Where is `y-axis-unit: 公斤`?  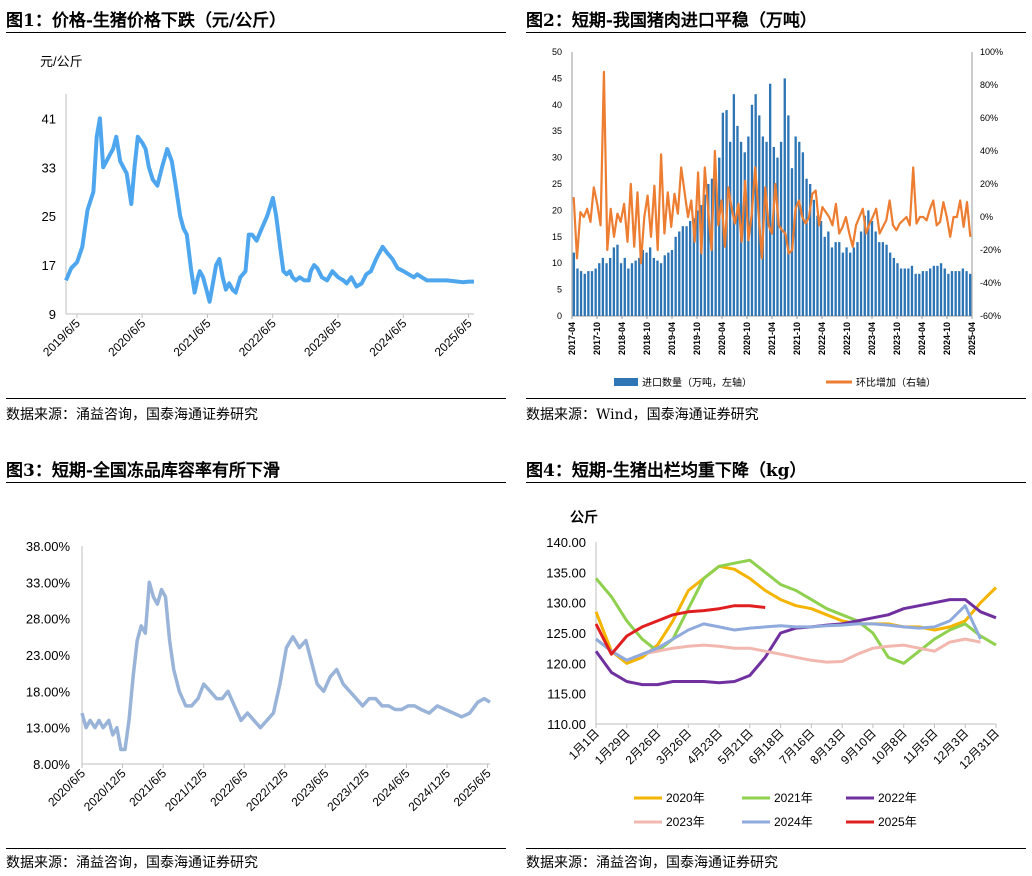 y-axis-unit: 公斤 is located at coordinates (584, 517).